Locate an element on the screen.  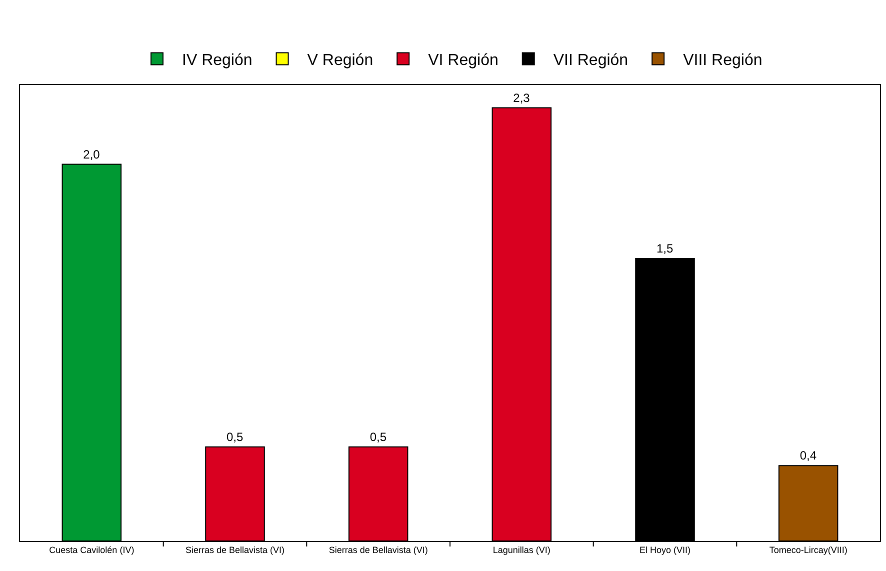
x-tick-label: Cuesta Cavilolén (IV) is located at coordinates (91, 549).